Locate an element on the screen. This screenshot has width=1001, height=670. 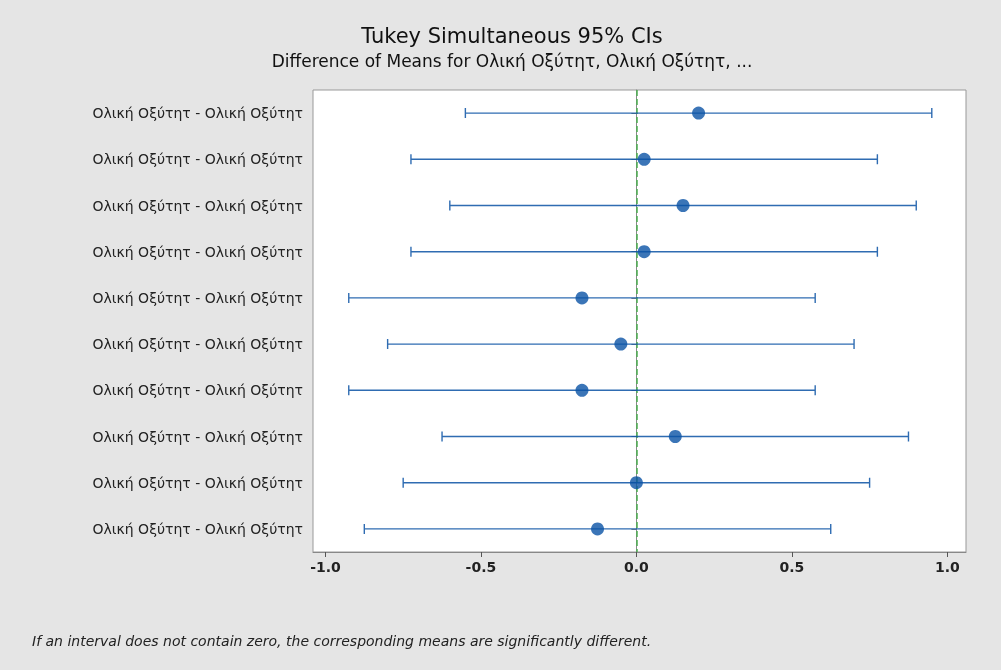
x-tick-label: 0.0 is located at coordinates (636, 567).